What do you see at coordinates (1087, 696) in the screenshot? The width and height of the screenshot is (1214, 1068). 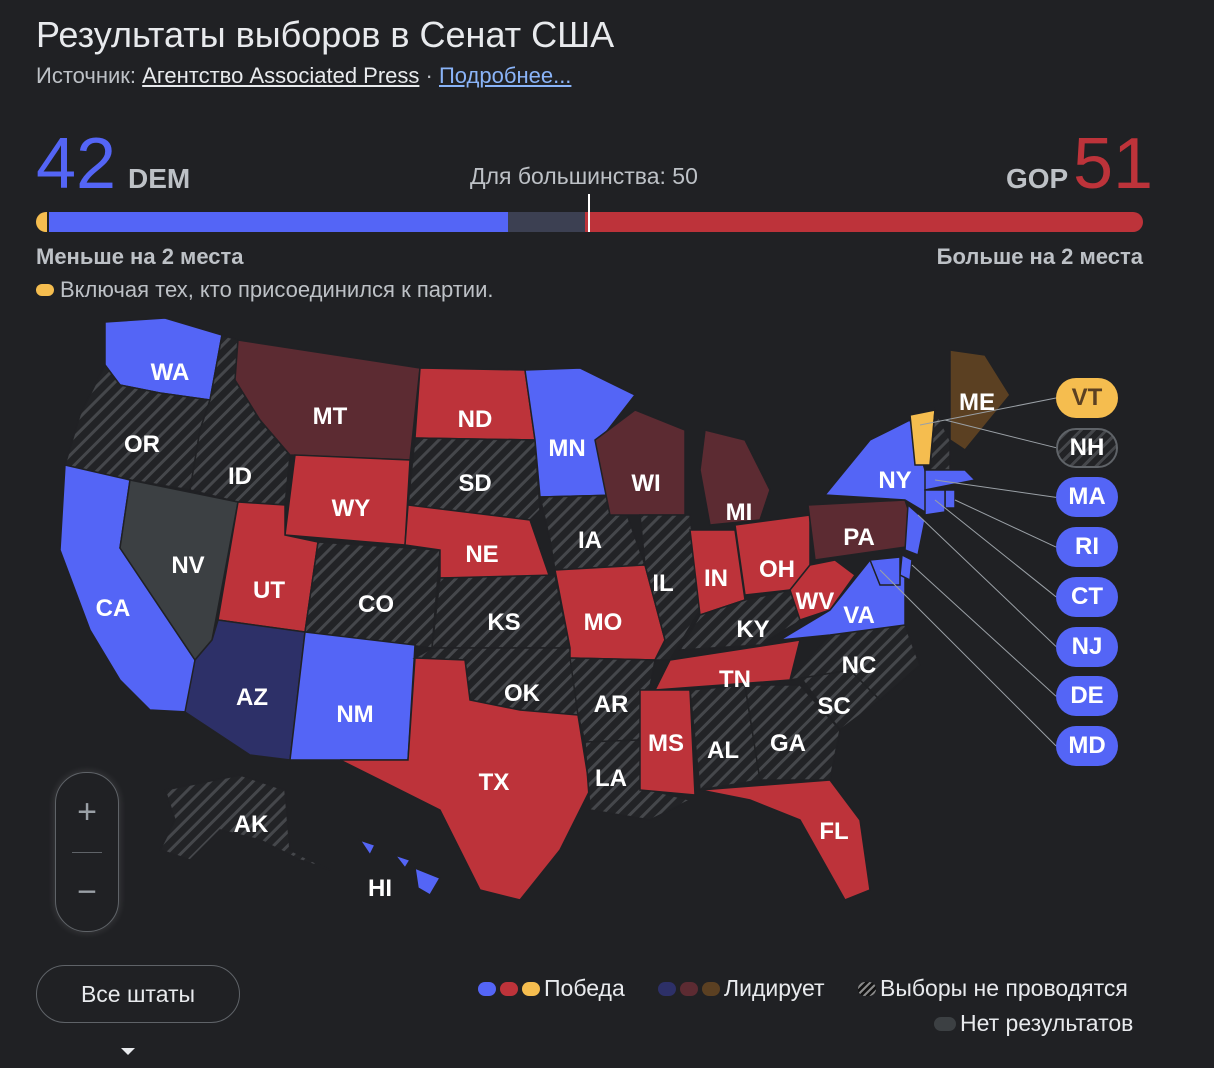 I see `state-badge-de: DE` at bounding box center [1087, 696].